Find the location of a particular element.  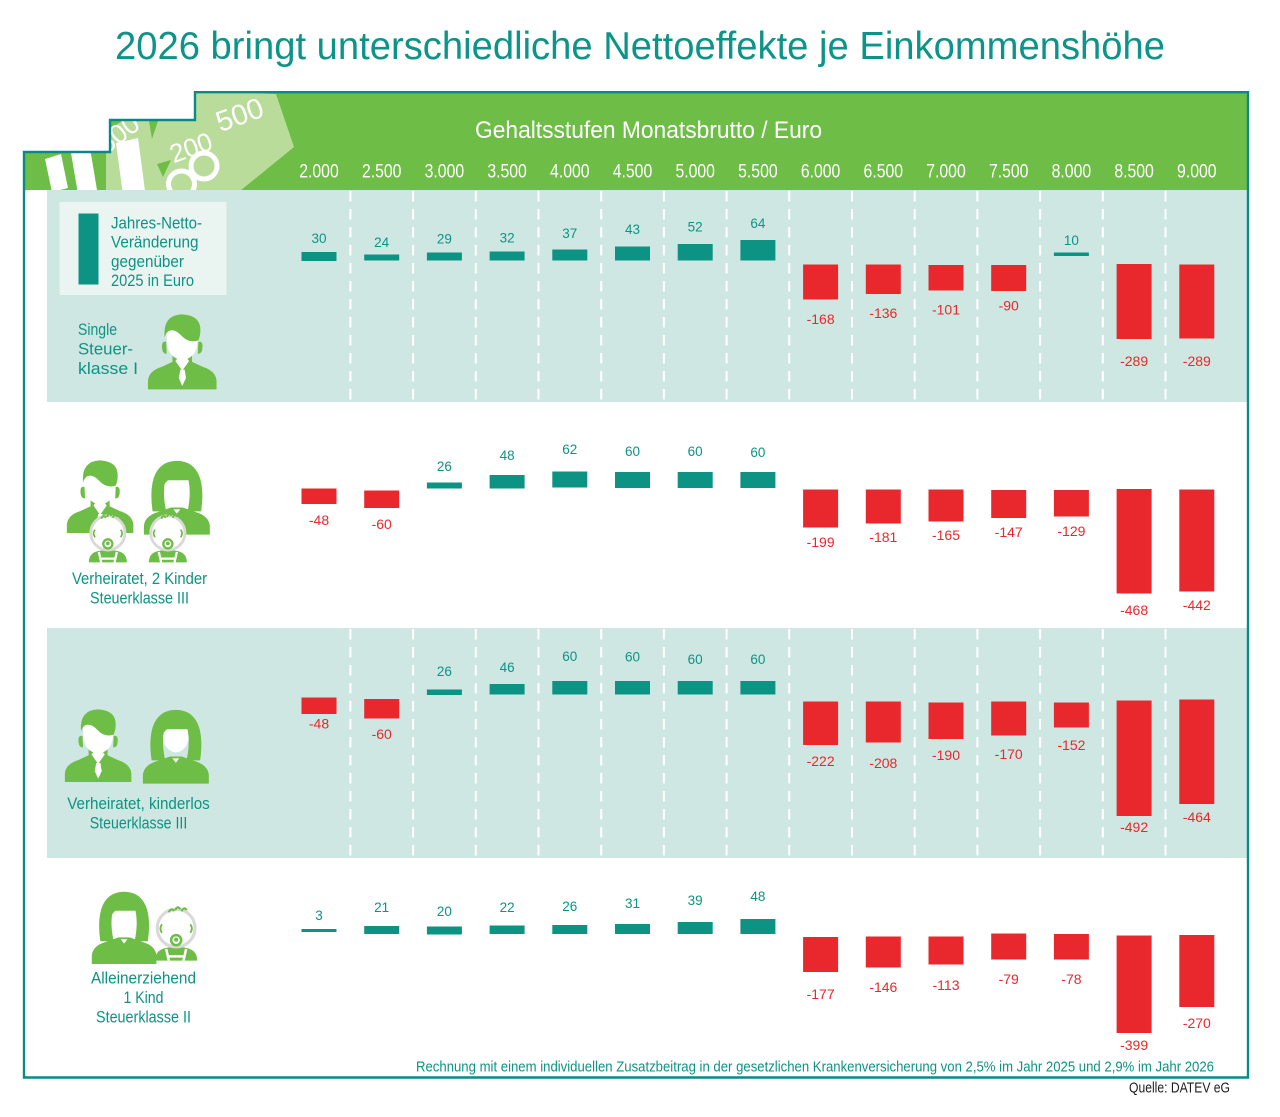

svg-text: 10 is located at coordinates (1071, 240).